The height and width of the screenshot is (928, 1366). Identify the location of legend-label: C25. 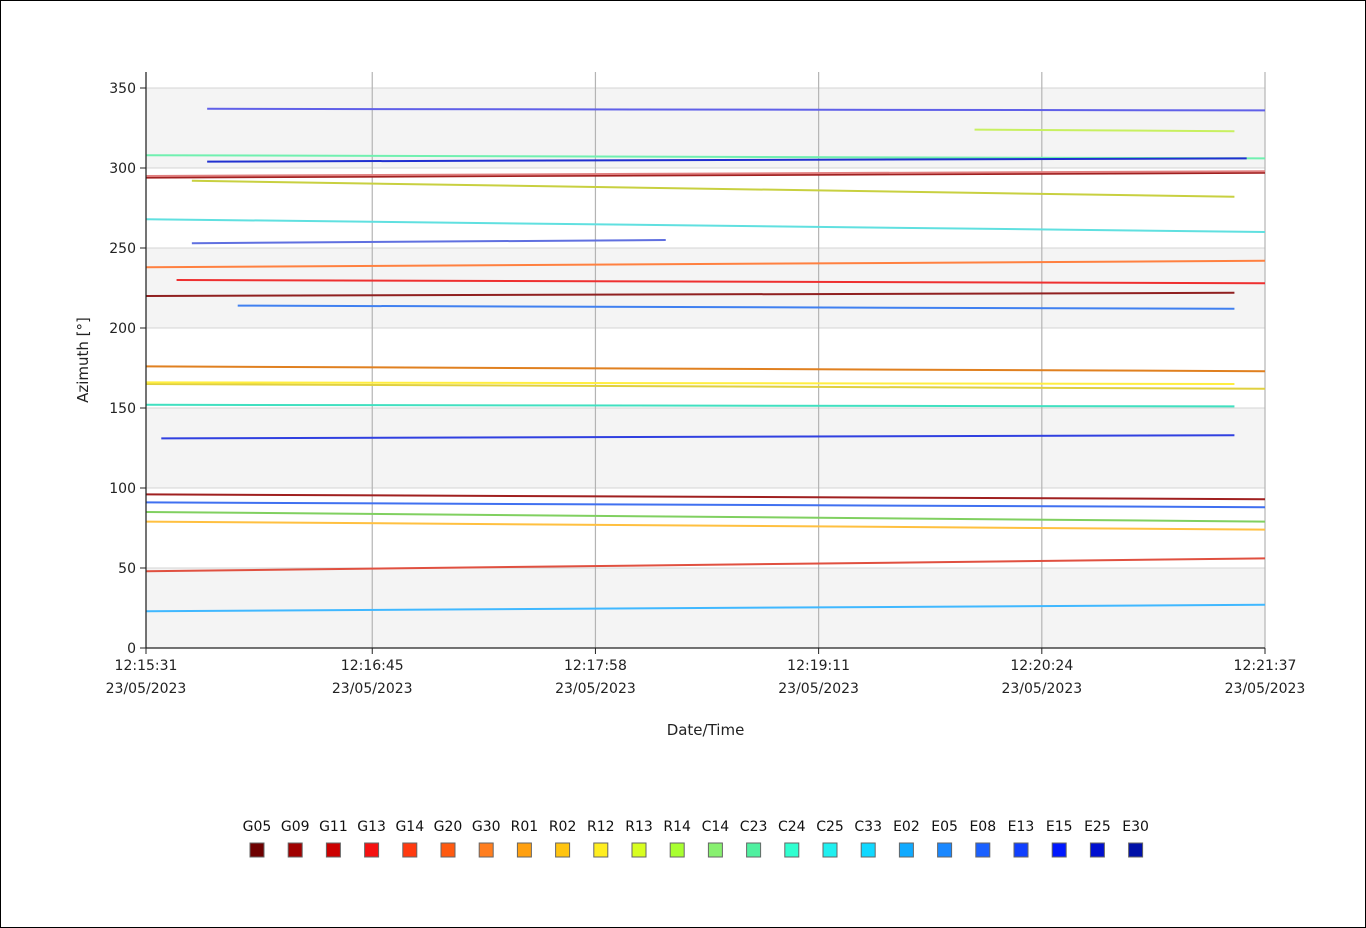
(830, 827).